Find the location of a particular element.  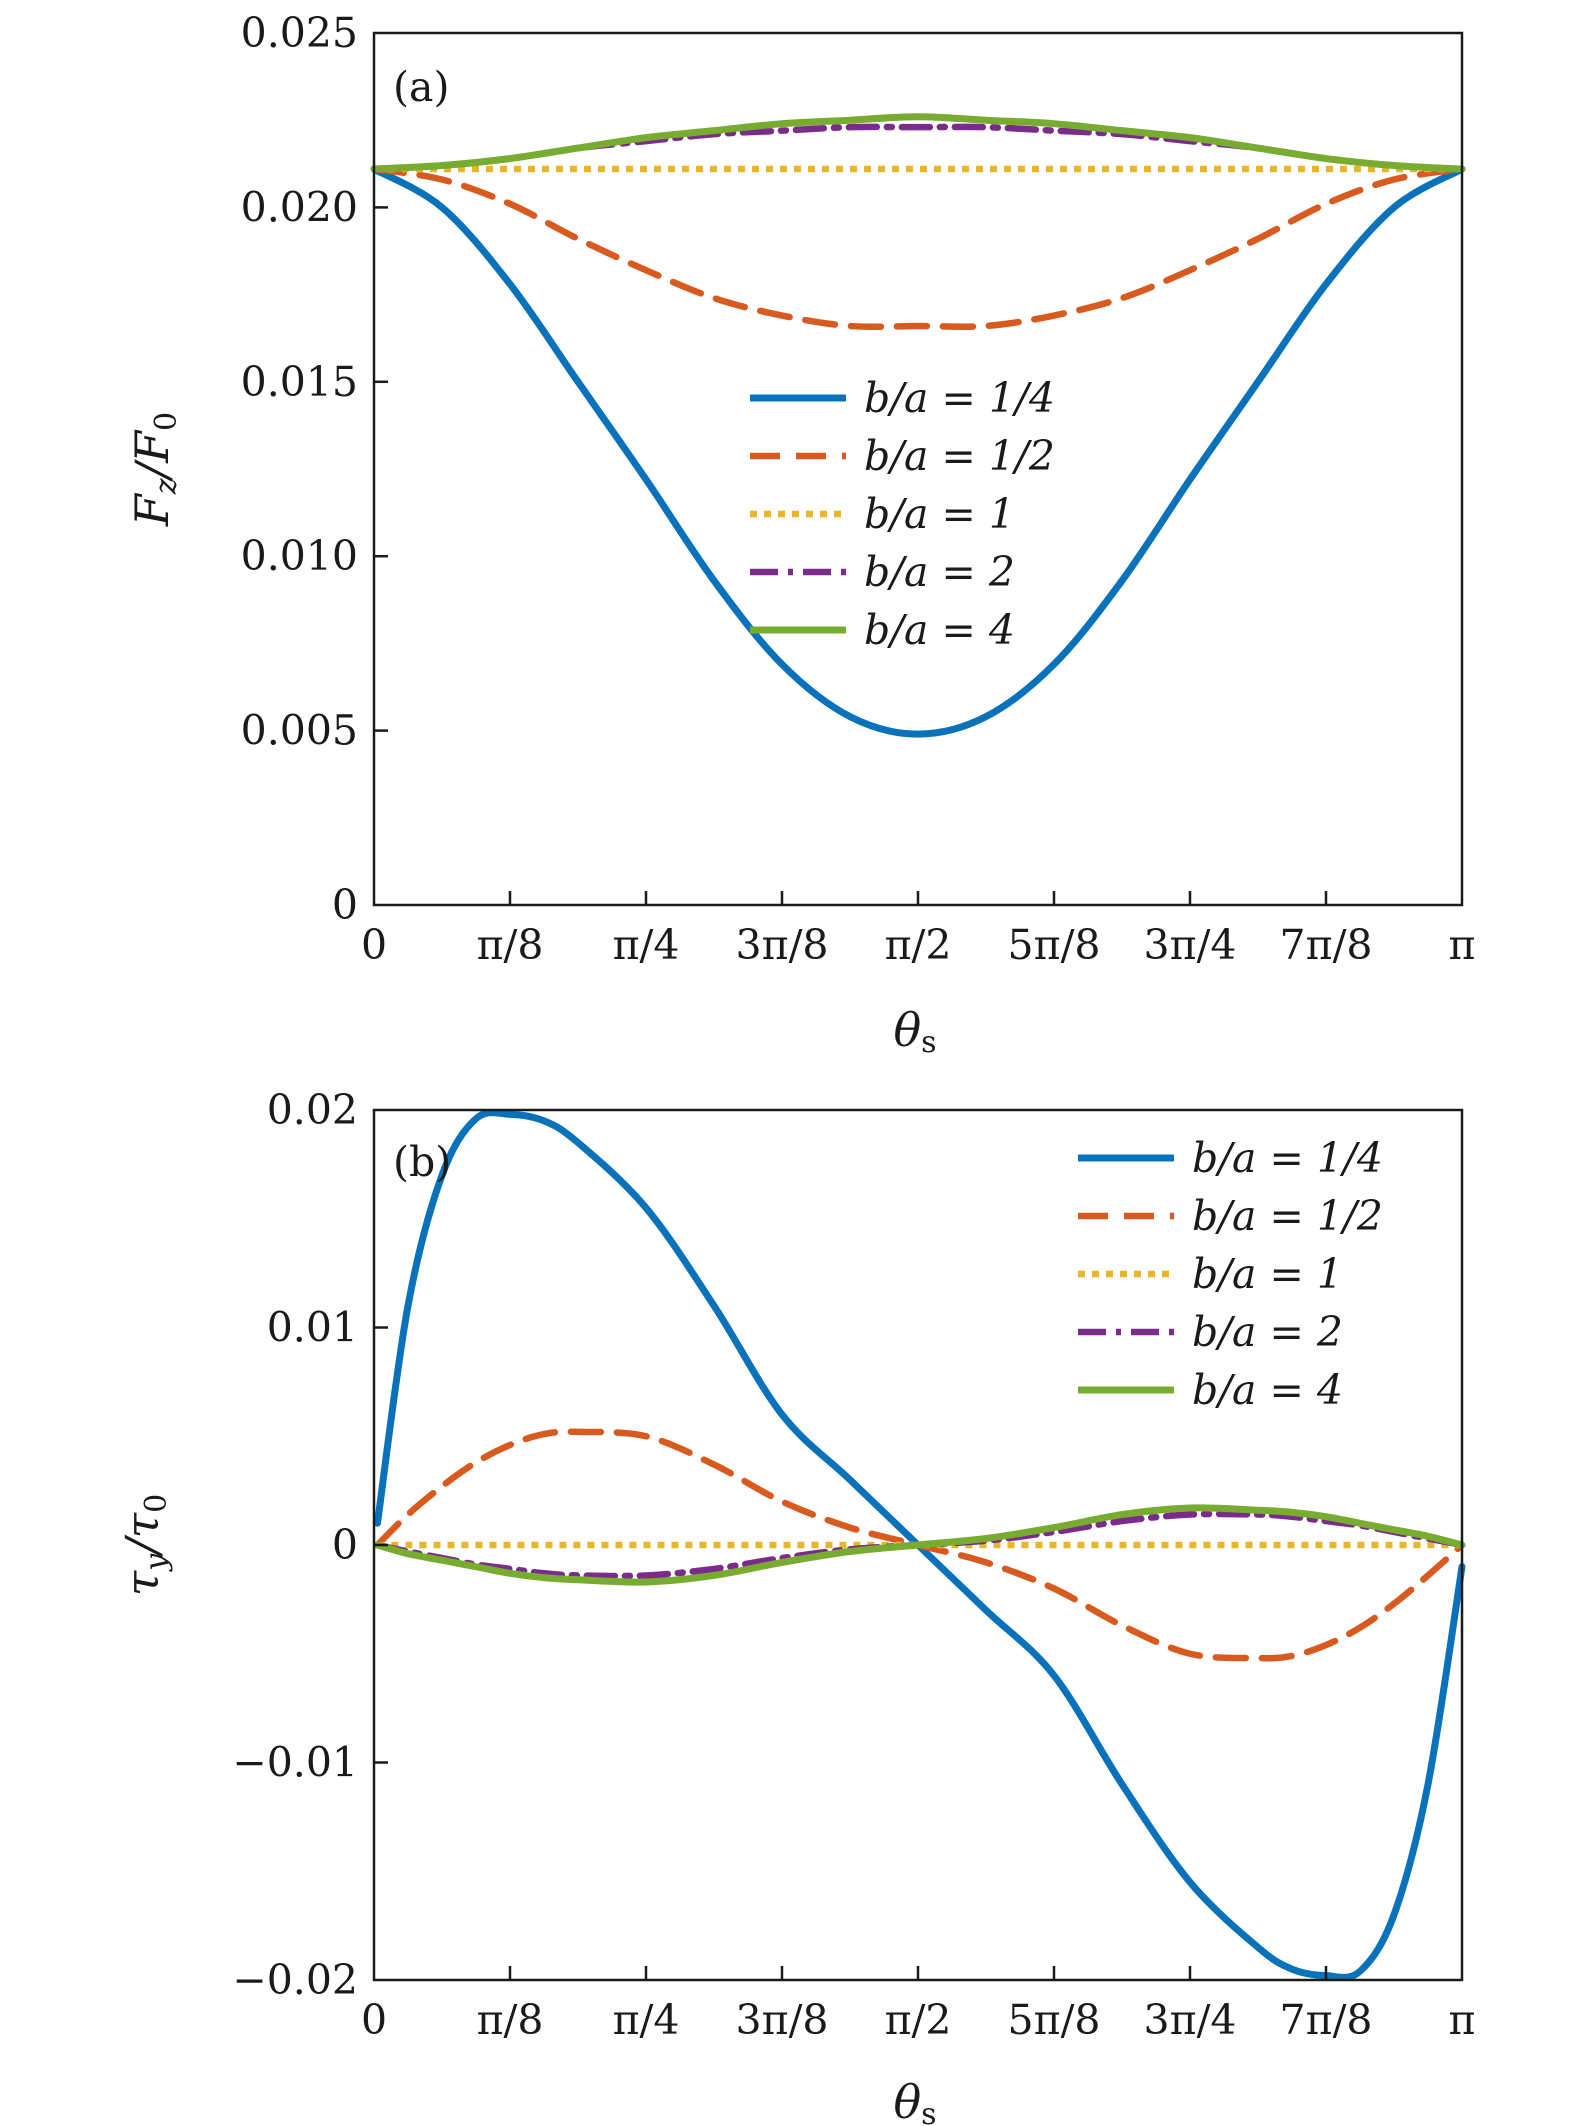

panel-a-y-tick-label: 0.025 is located at coordinates (299, 33).